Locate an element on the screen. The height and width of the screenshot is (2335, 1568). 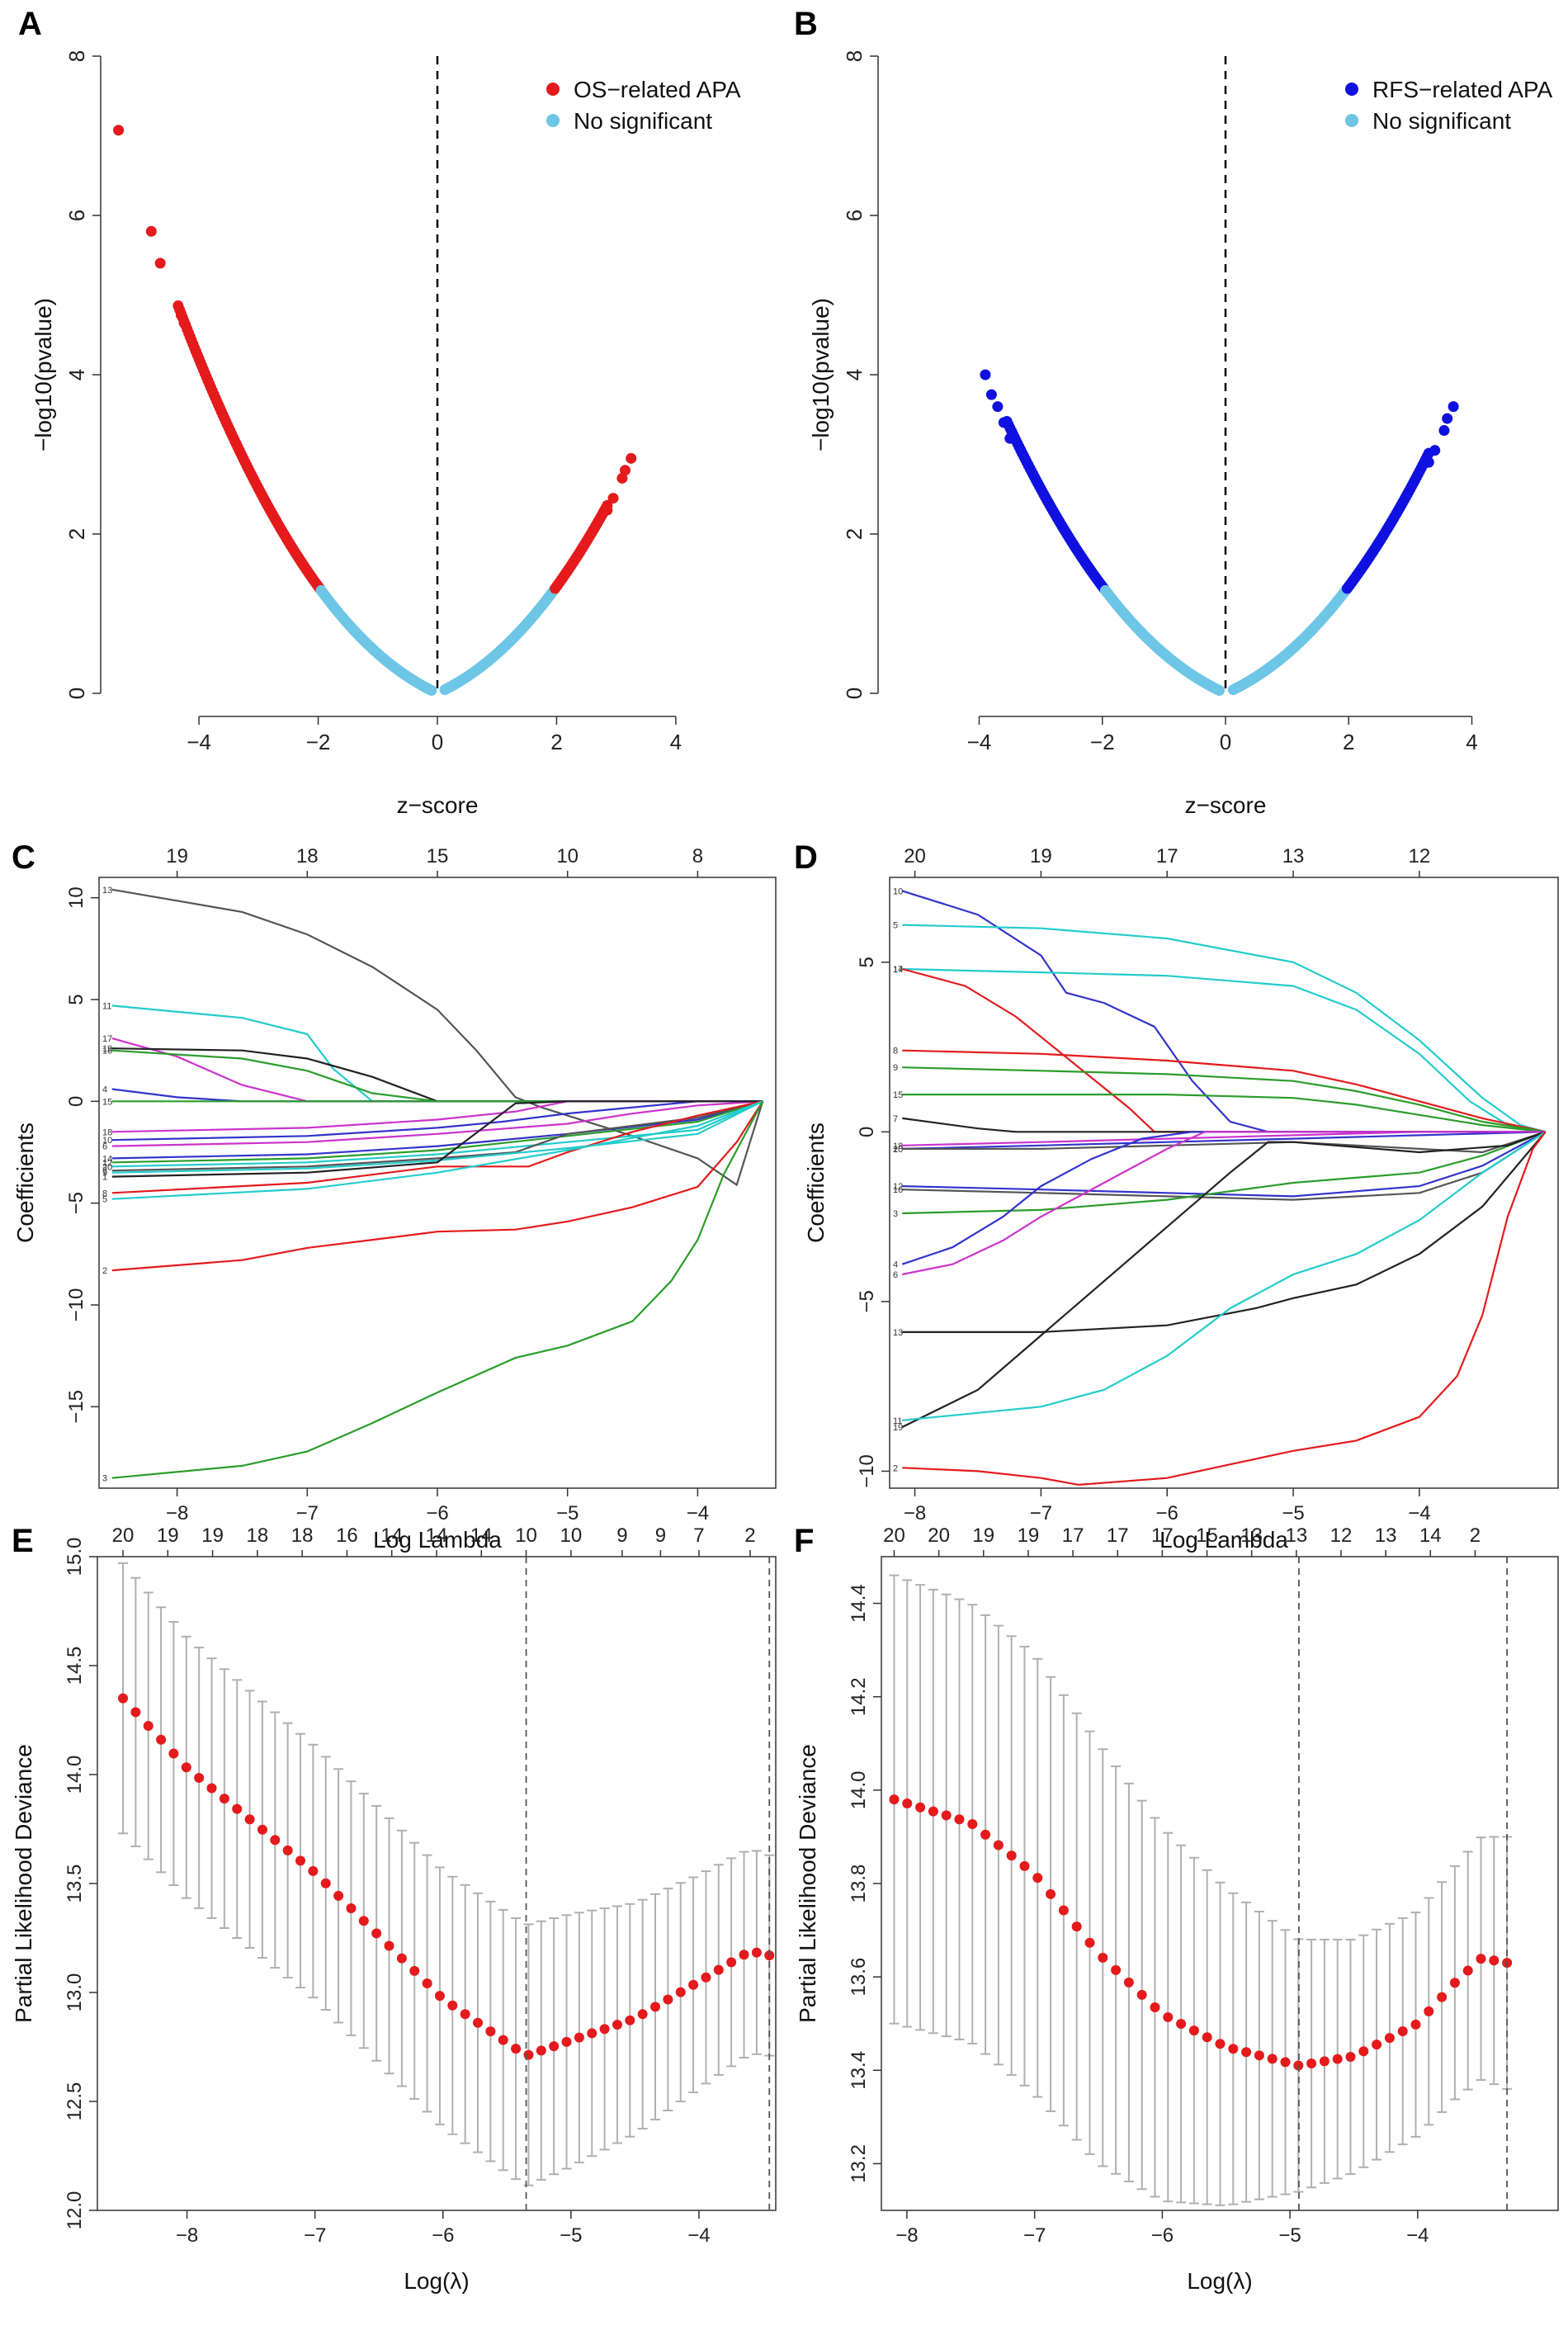
path-number-label: 1 is located at coordinates (895, 1150).